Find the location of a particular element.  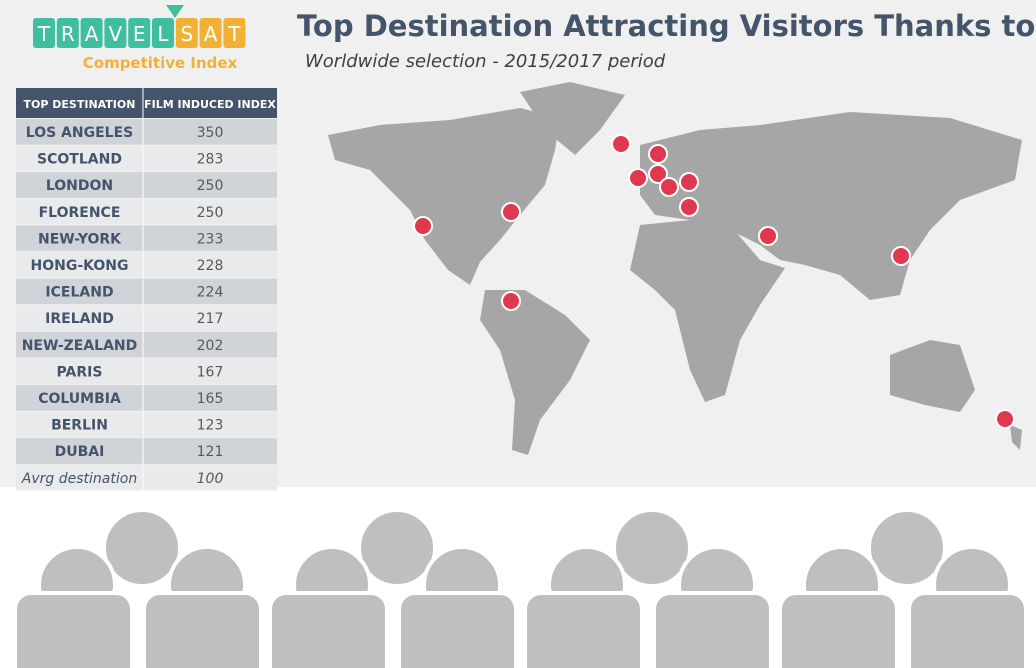

header-bg is located at coordinates (146, 103).